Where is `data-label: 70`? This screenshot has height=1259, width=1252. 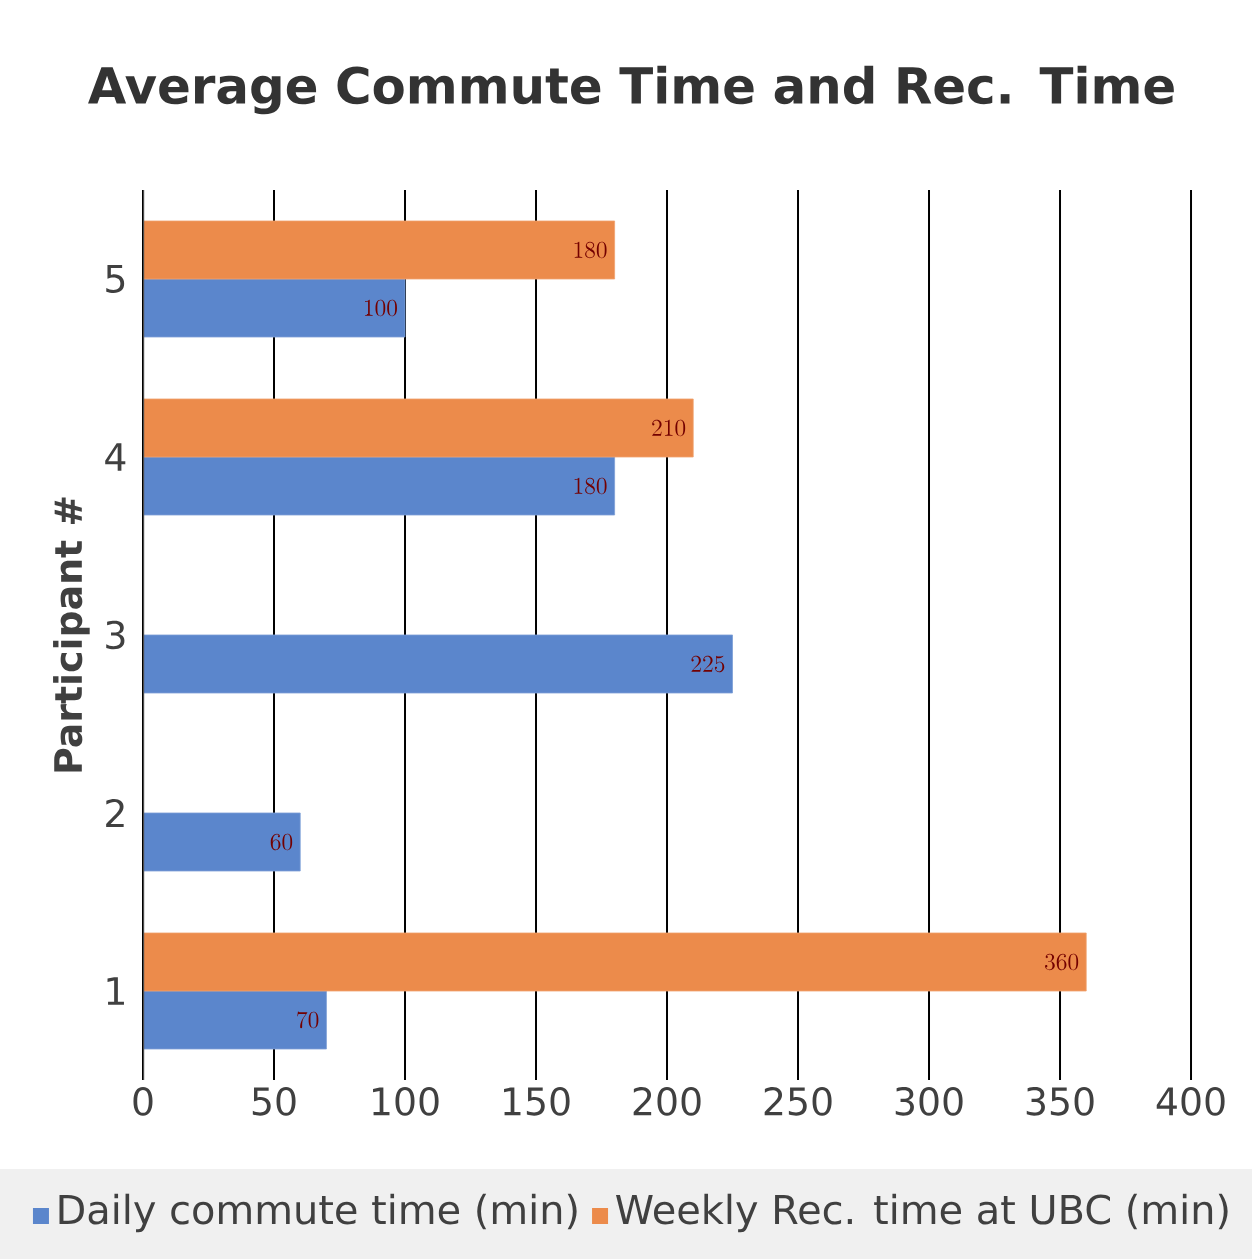
data-label: 70 is located at coordinates (308, 1020).